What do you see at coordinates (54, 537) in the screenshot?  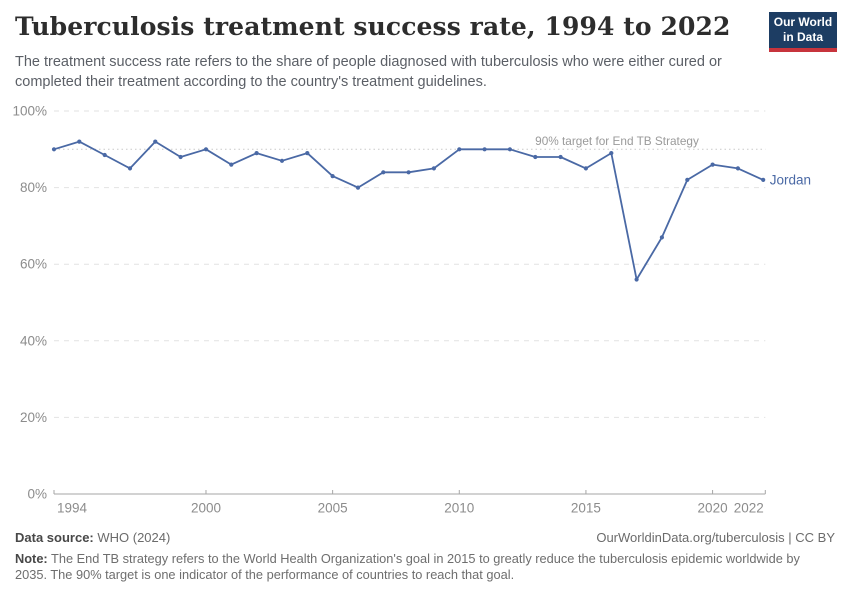 I see `data-source-label: Data source:` at bounding box center [54, 537].